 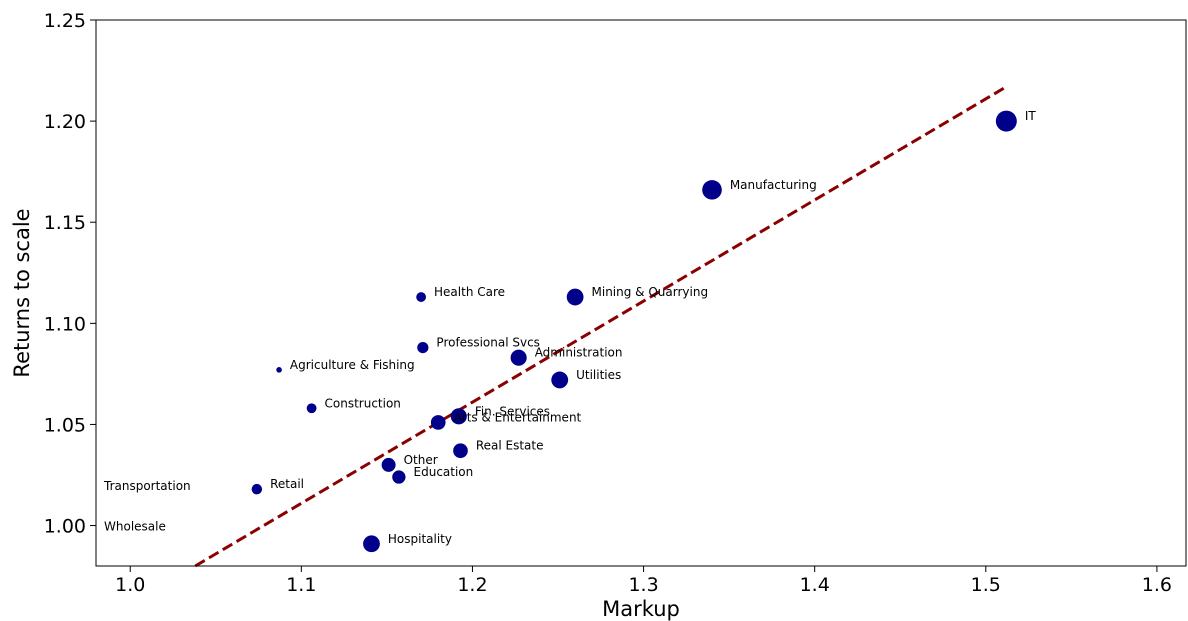 I want to click on point-label: Hospitality, so click(x=420, y=539).